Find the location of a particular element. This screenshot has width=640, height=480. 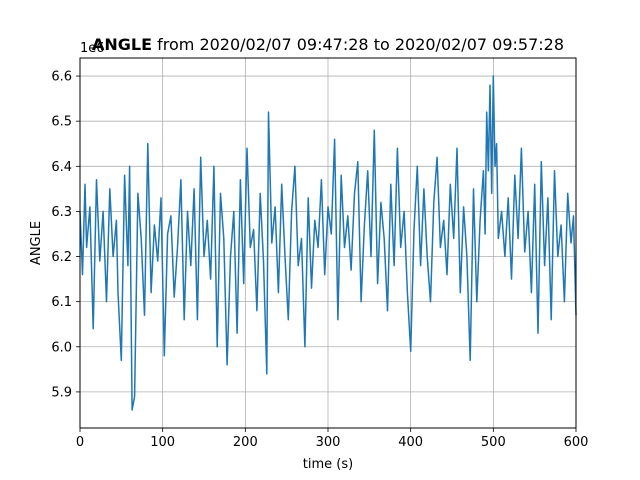

x-tick-label: 500 is located at coordinates (493, 442).